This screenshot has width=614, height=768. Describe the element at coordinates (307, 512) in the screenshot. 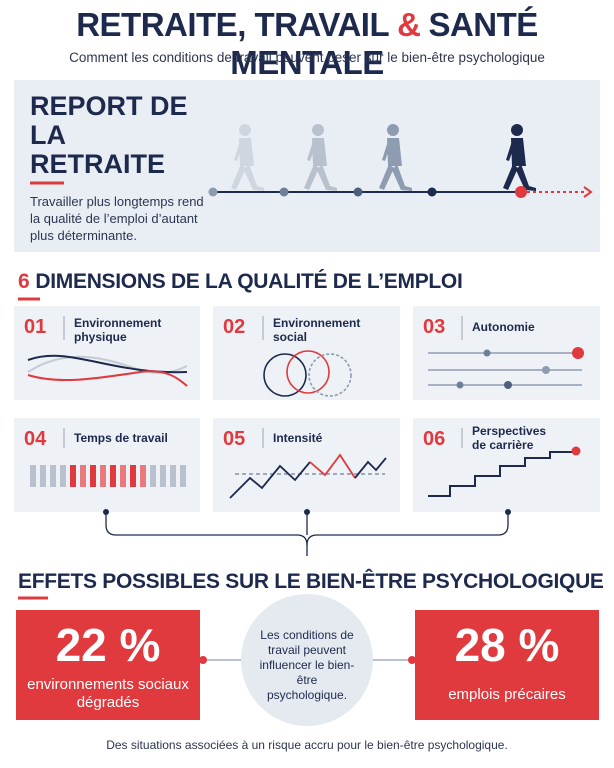

I see `connector-dots` at that location.